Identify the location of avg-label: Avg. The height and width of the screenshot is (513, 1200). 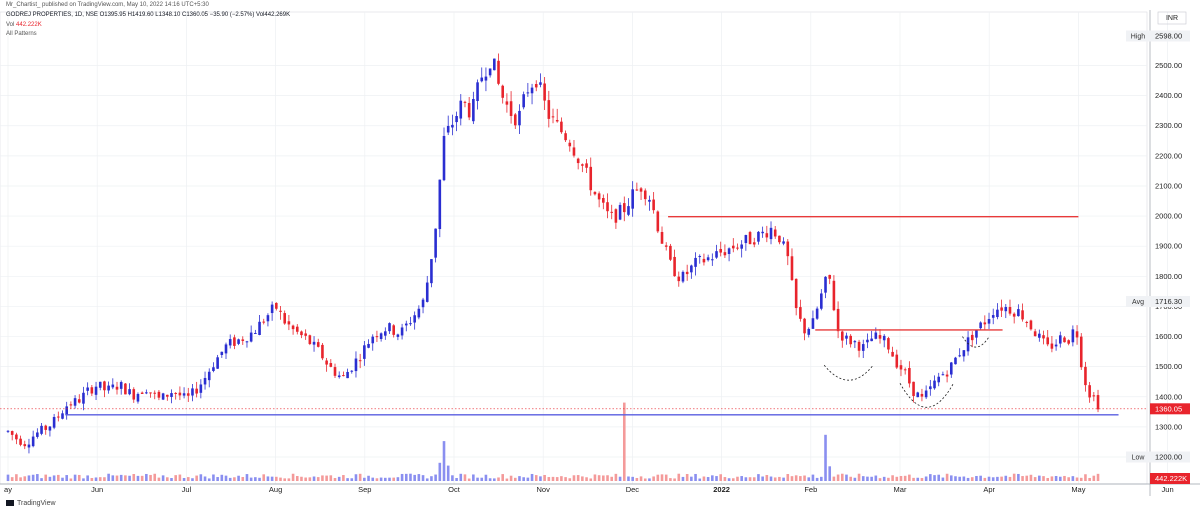
(1138, 302).